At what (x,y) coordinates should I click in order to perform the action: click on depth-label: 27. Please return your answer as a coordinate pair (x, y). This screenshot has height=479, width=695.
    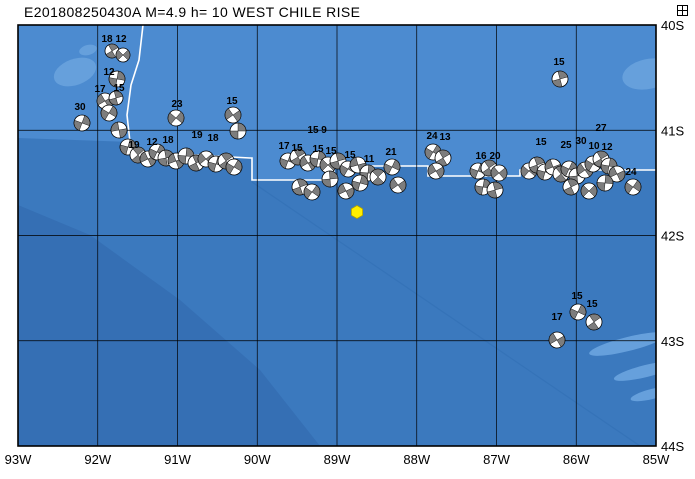
    Looking at the image, I should click on (601, 128).